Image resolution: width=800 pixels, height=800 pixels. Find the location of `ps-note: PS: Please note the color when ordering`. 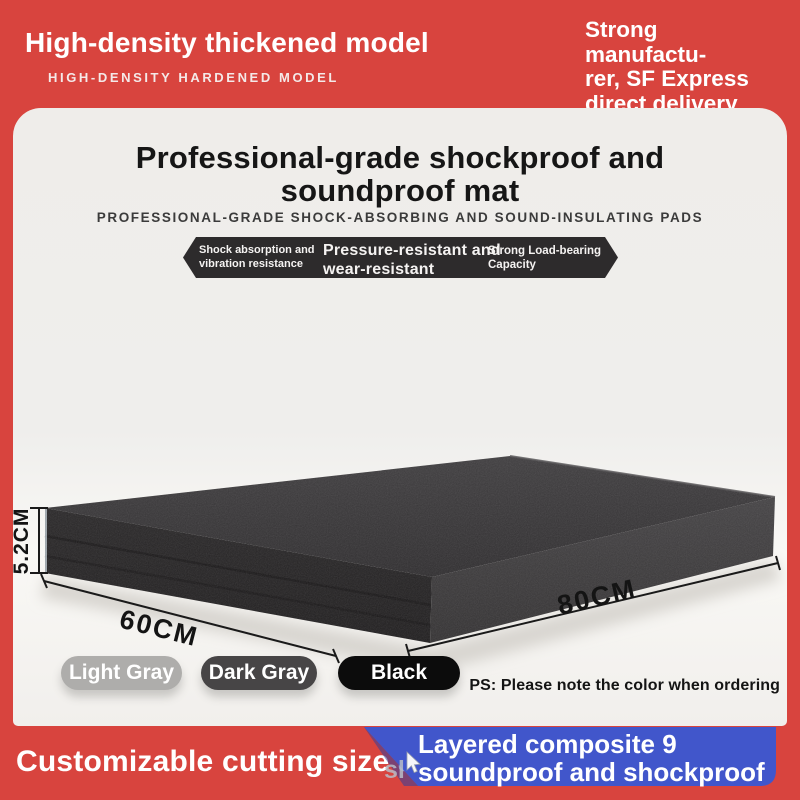

ps-note: PS: Please note the color when ordering is located at coordinates (624, 685).